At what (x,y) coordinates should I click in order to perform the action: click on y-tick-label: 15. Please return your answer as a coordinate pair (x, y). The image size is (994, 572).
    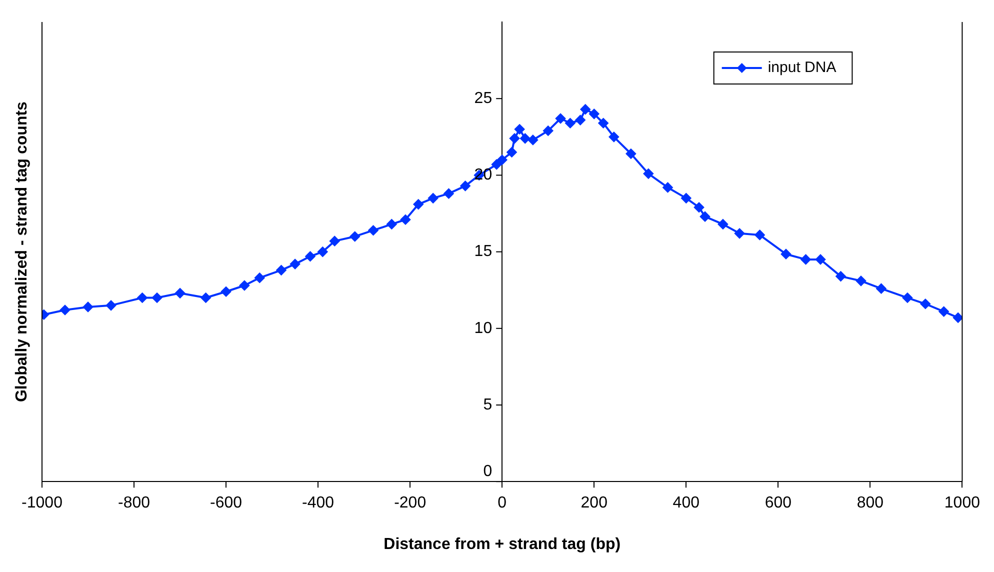
    Looking at the image, I should click on (483, 251).